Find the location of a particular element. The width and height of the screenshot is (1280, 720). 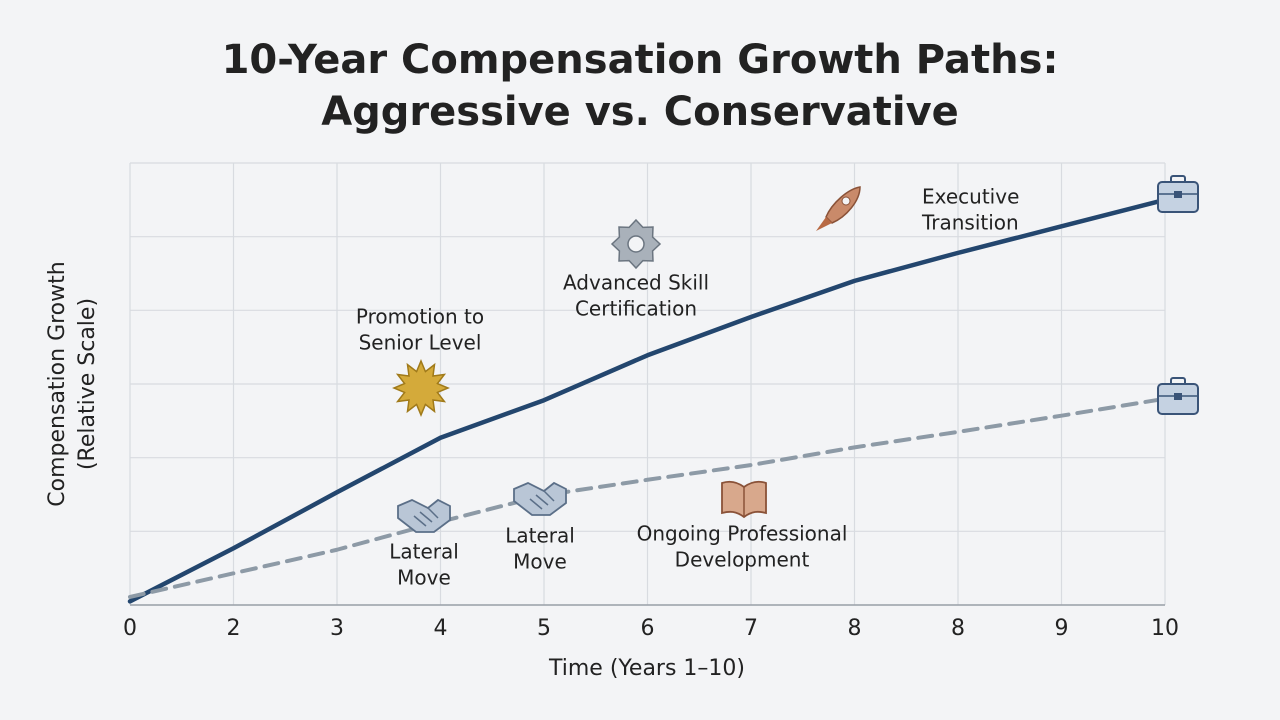

x-tick-label: 3 is located at coordinates (337, 628).